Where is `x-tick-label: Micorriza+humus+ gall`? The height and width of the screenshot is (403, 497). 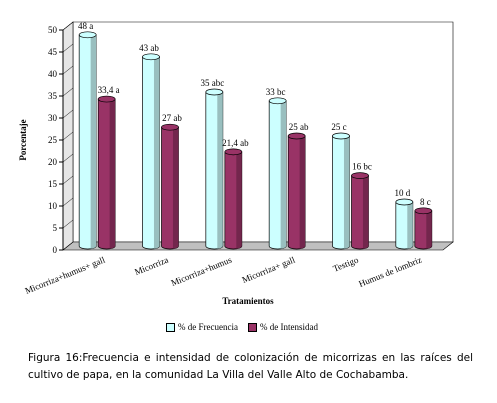 x-tick-label: Micorriza+humus+ gall is located at coordinates (64, 274).